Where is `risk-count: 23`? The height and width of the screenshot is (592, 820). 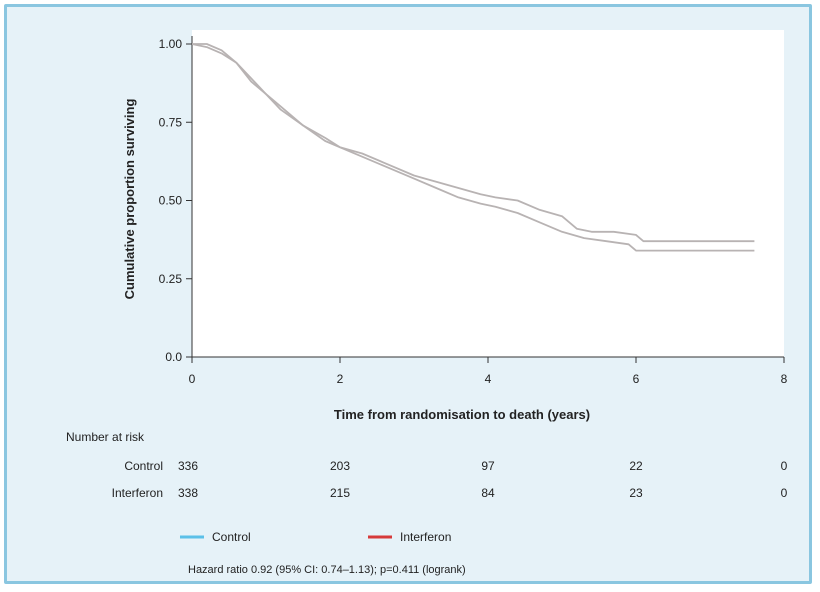 risk-count: 23 is located at coordinates (636, 493).